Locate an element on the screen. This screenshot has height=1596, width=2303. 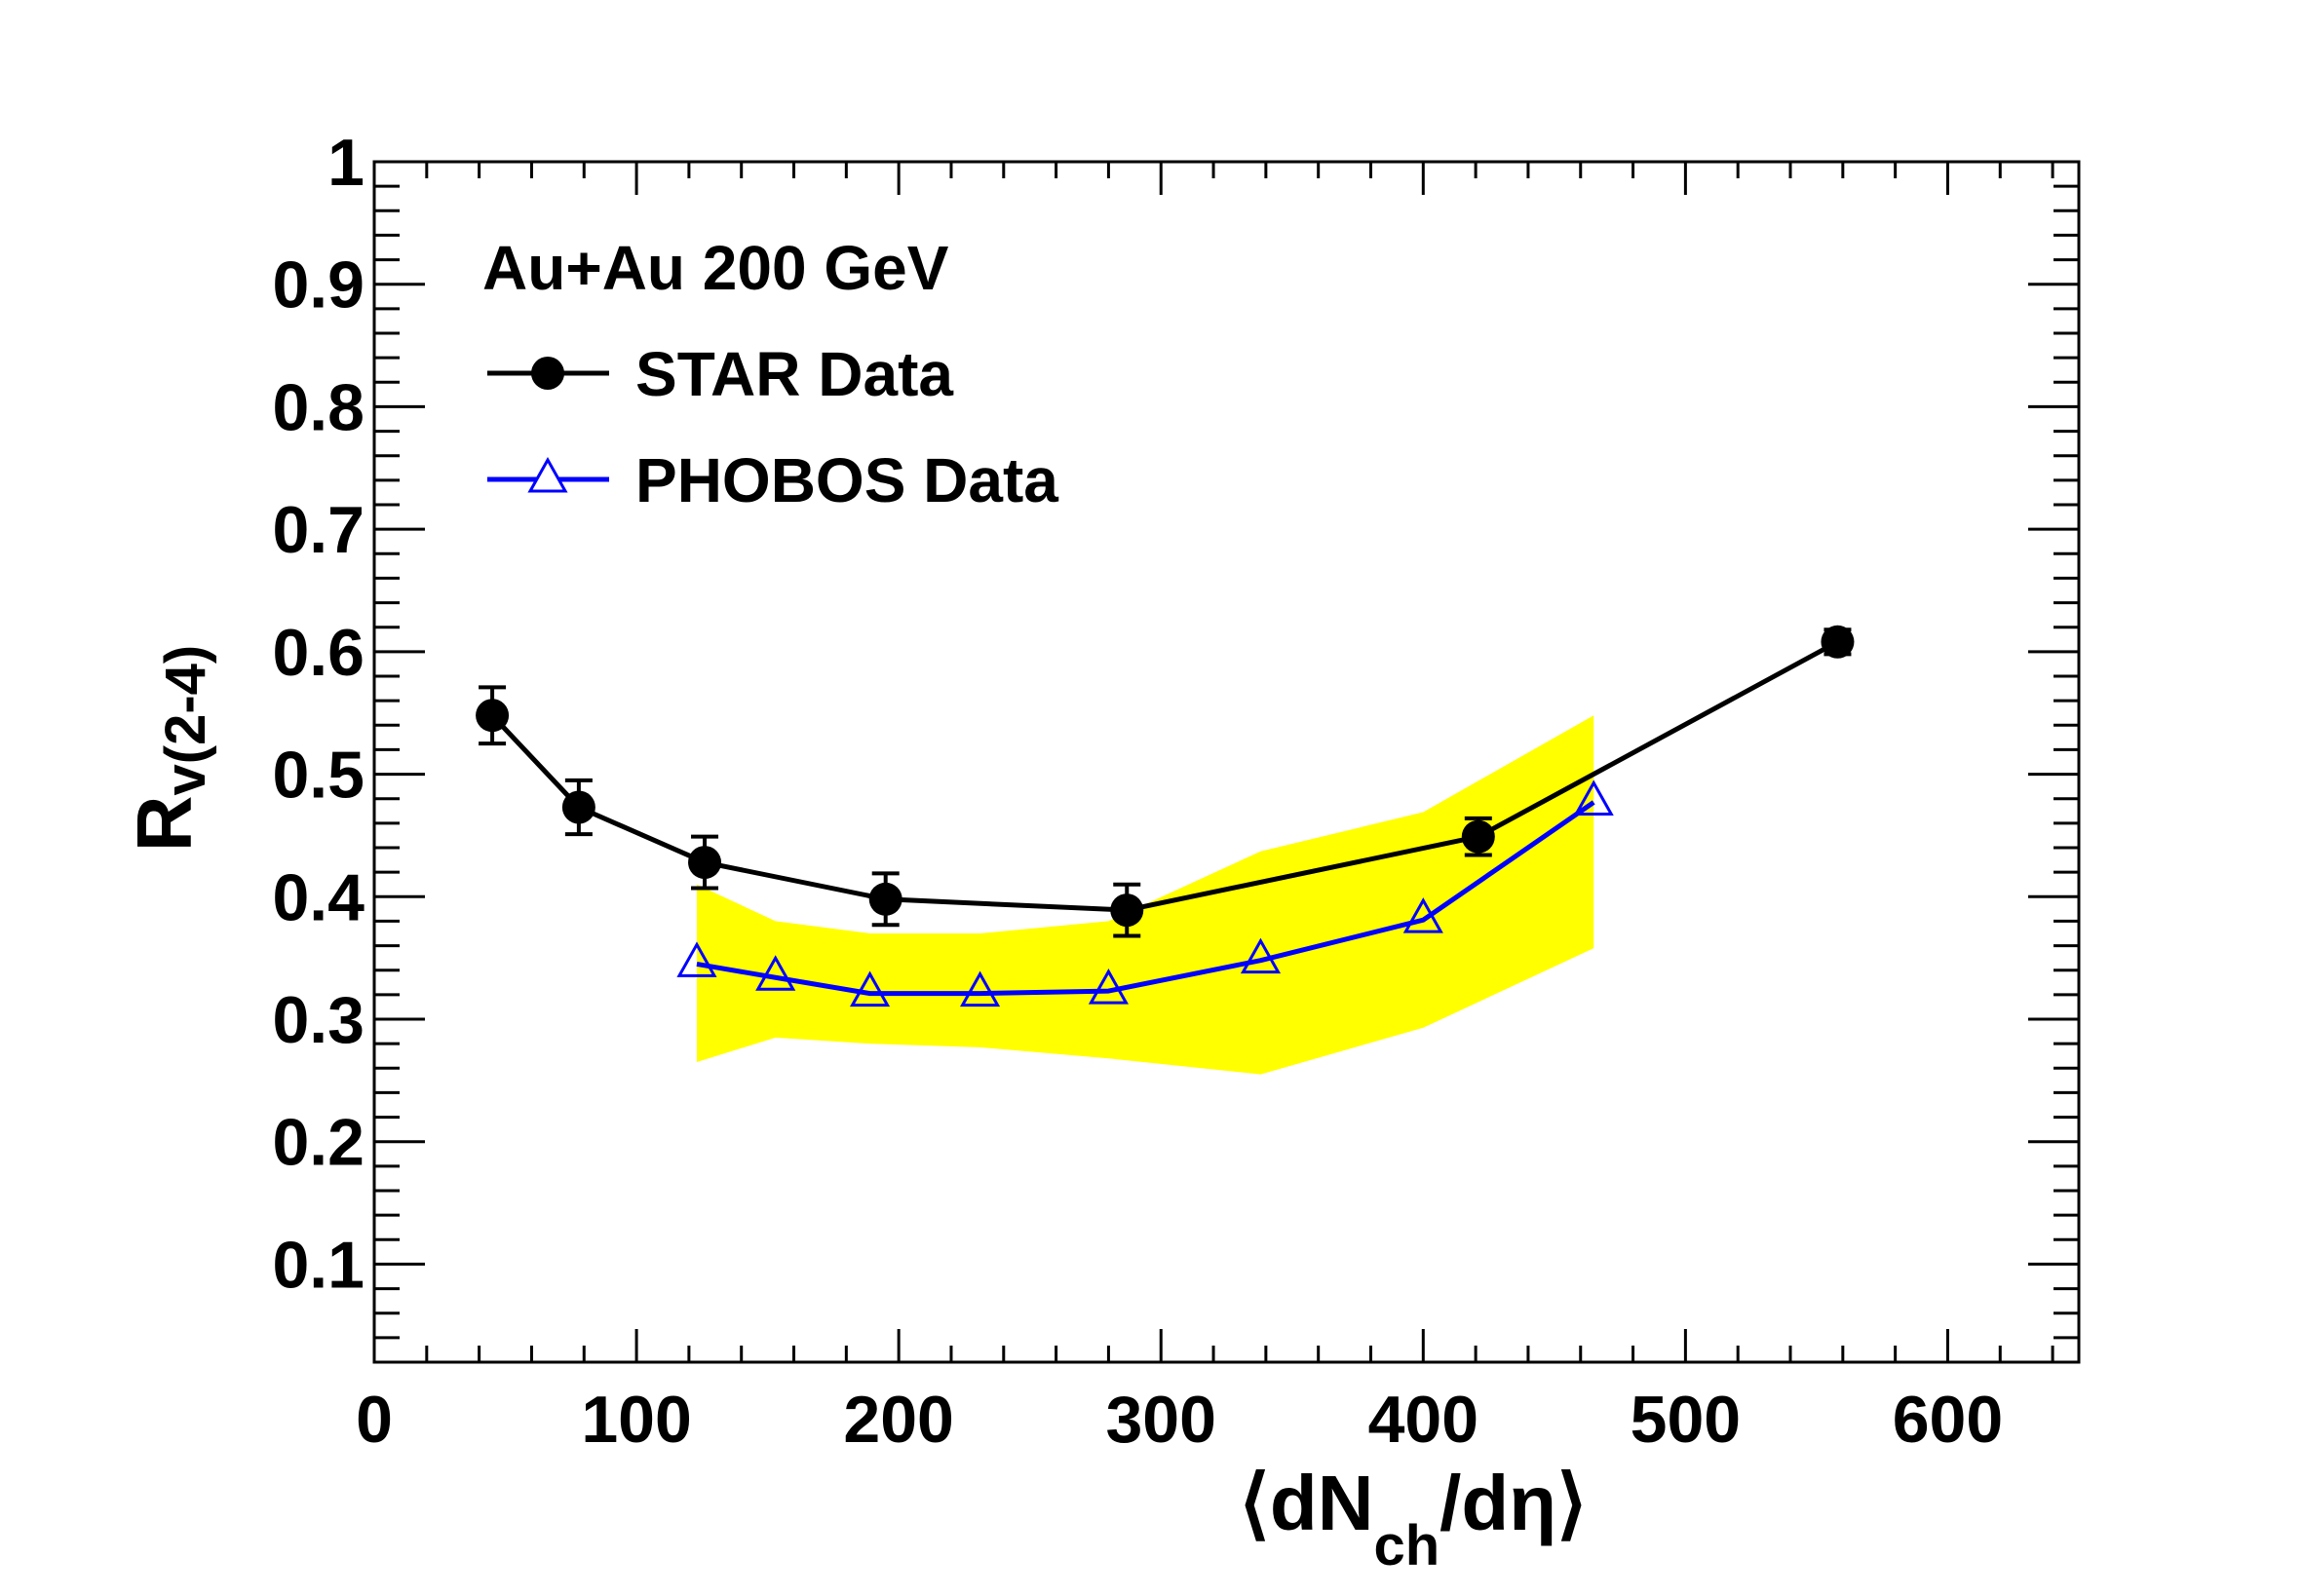
annotation-text: Au+Au 200 GeV is located at coordinates (715, 268).